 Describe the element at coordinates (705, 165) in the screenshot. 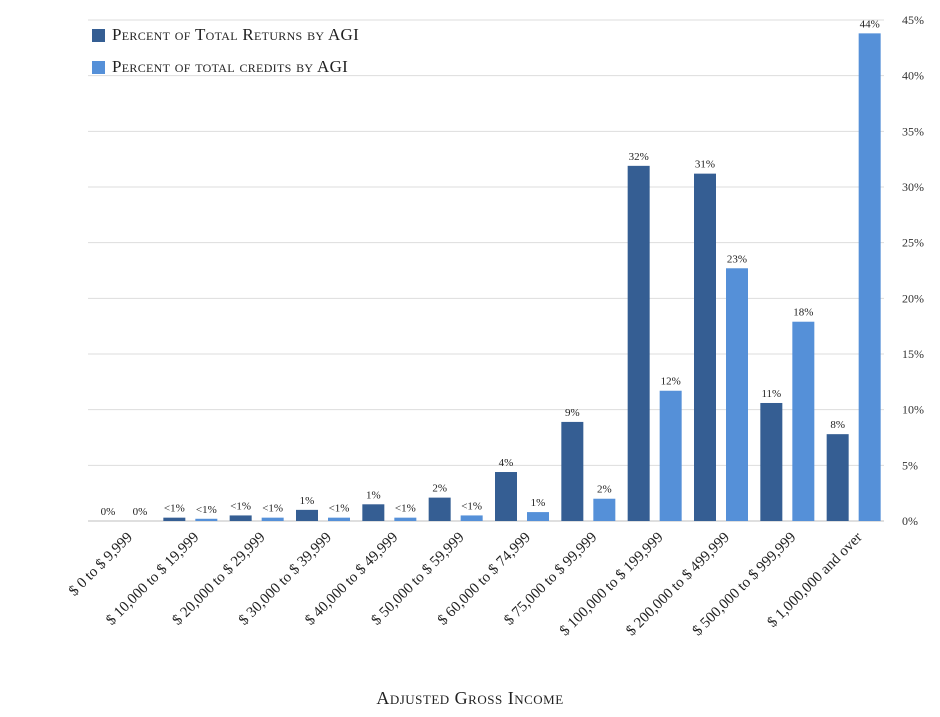

I see `data-label: 31%` at that location.